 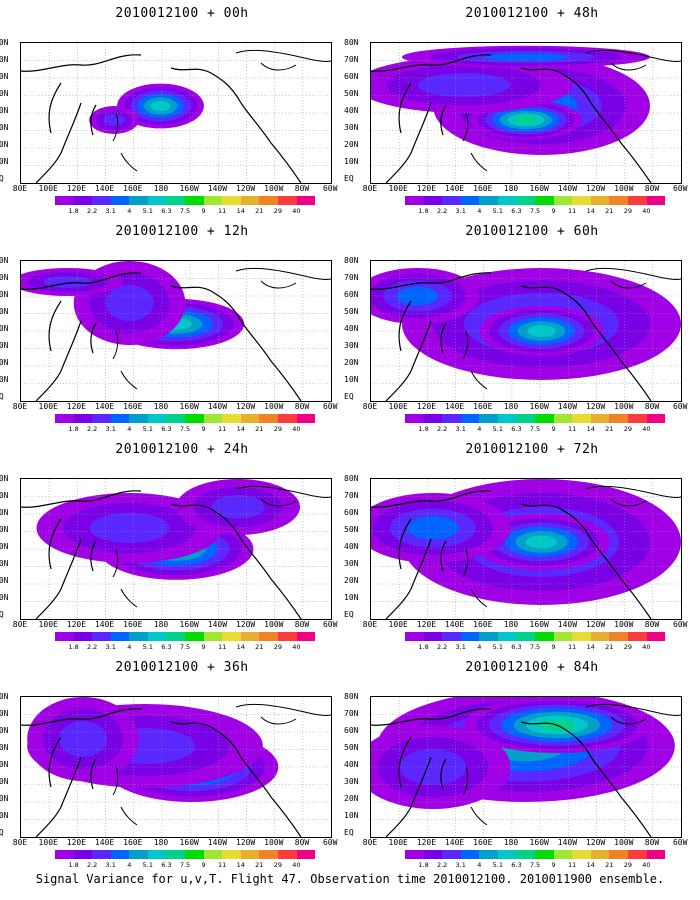 I want to click on colorbar-tick-label: 1.8, so click(x=73, y=647).